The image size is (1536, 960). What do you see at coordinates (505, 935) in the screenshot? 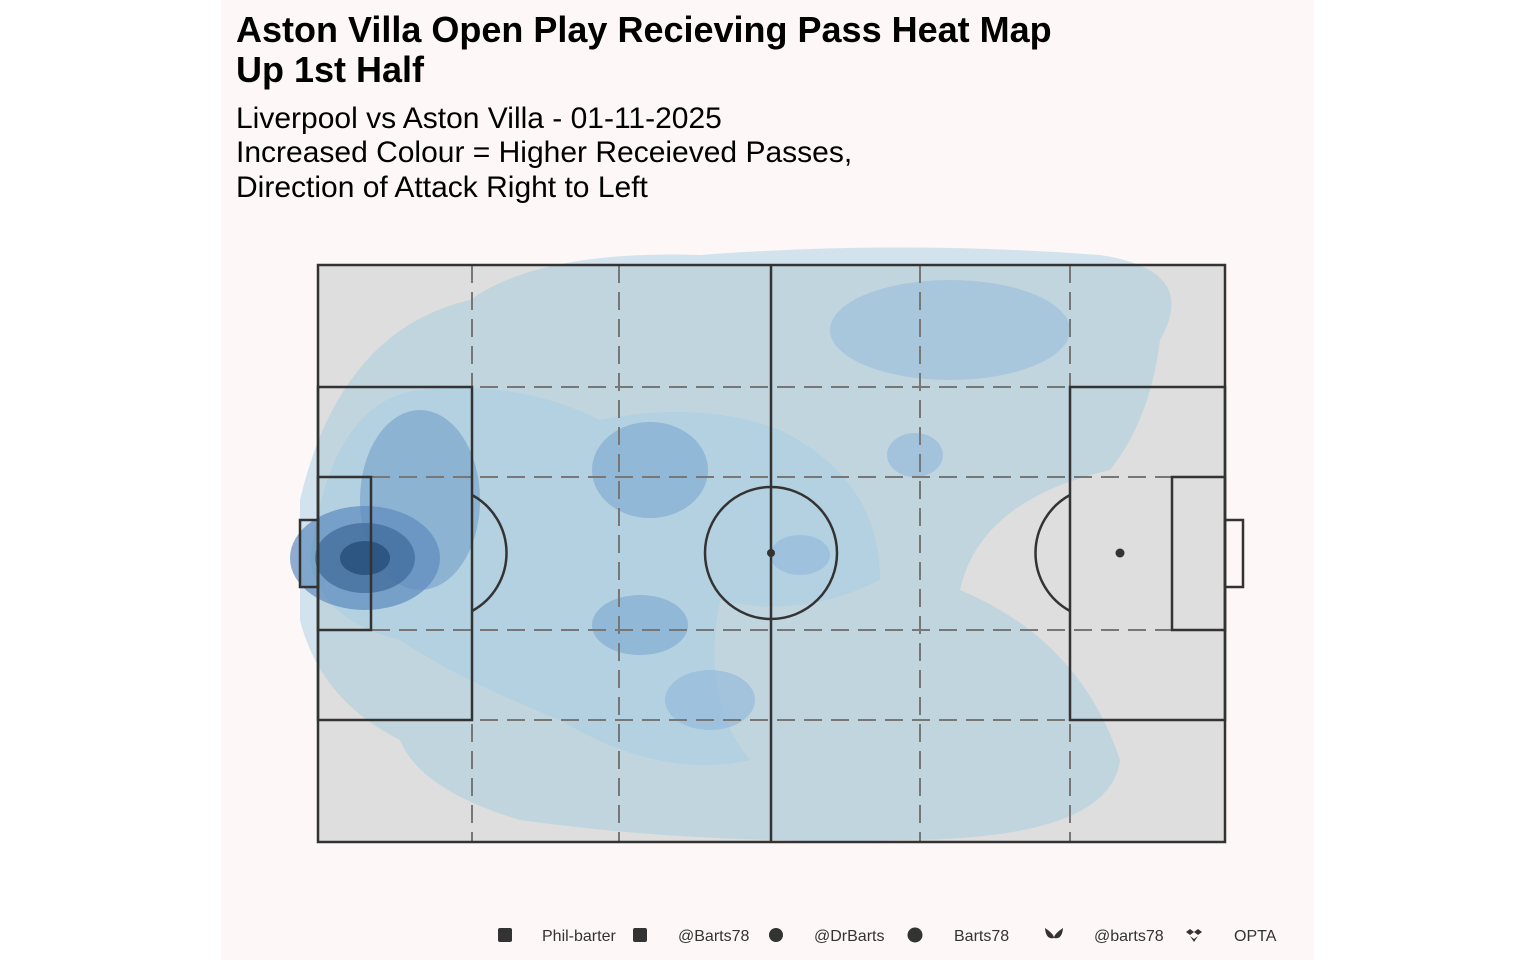
I see `linkedin-icon` at bounding box center [505, 935].